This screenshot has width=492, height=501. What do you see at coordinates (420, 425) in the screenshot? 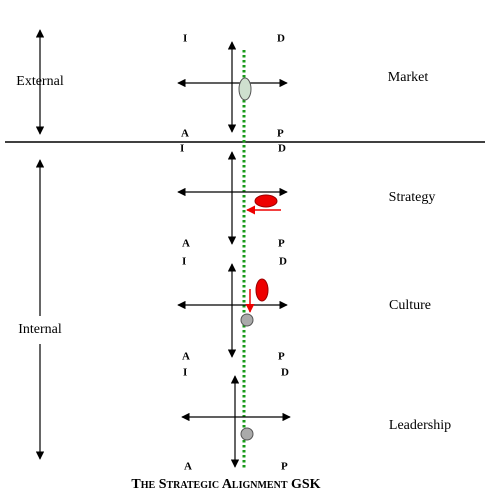
I see `panel-label: Leadership` at bounding box center [420, 425].